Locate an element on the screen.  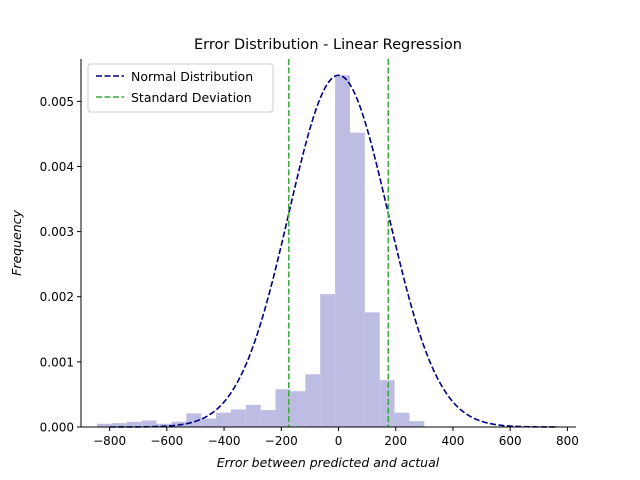
y-ticks: 0.000 0.001 0.002 0.003 0.004 0.005 is located at coordinates (60, 265).